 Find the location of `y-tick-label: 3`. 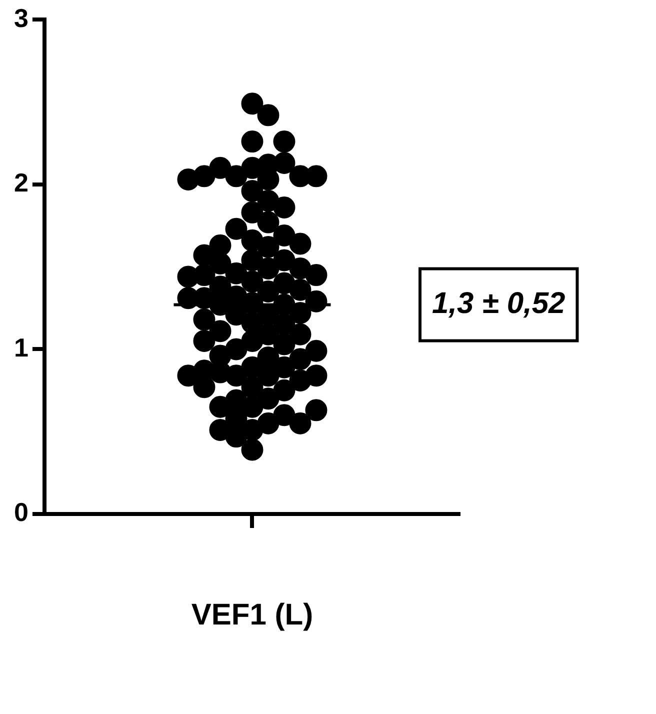

y-tick-label: 3 is located at coordinates (21, 17).